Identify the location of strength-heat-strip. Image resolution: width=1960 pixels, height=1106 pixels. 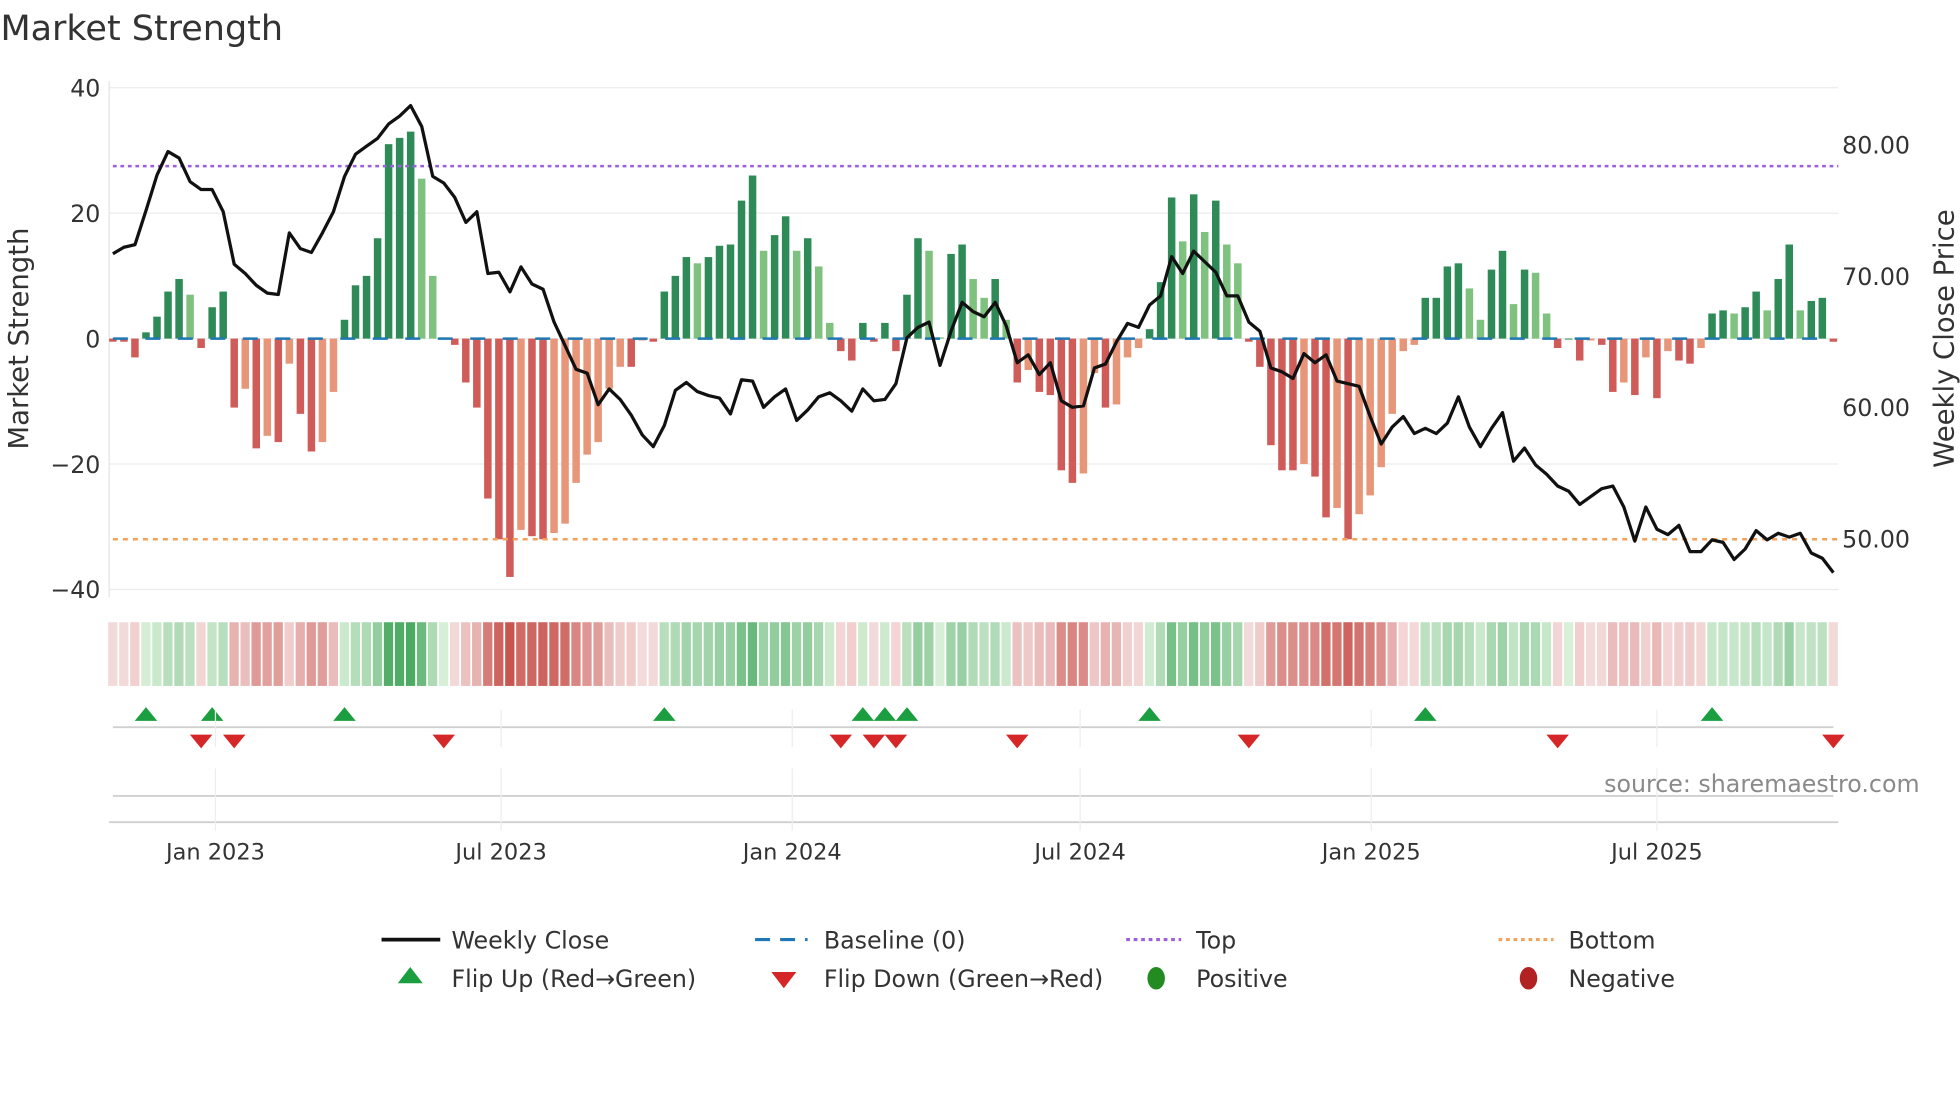
(973, 654).